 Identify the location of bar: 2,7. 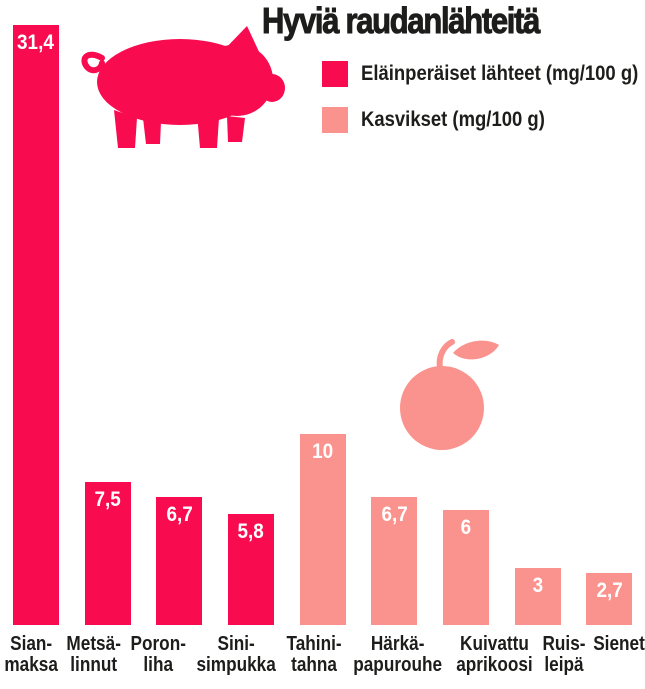
(609, 599).